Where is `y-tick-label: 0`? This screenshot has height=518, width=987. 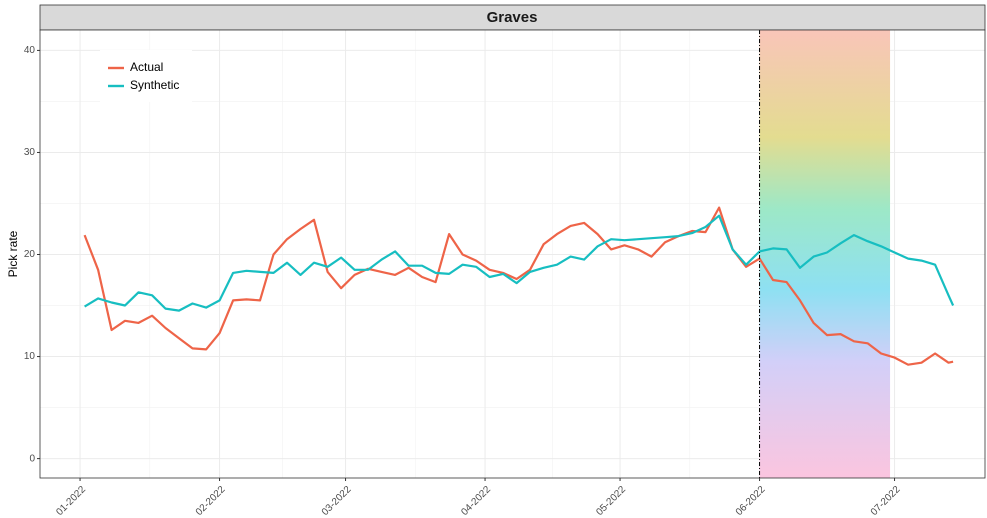
y-tick-label: 0 is located at coordinates (32, 458).